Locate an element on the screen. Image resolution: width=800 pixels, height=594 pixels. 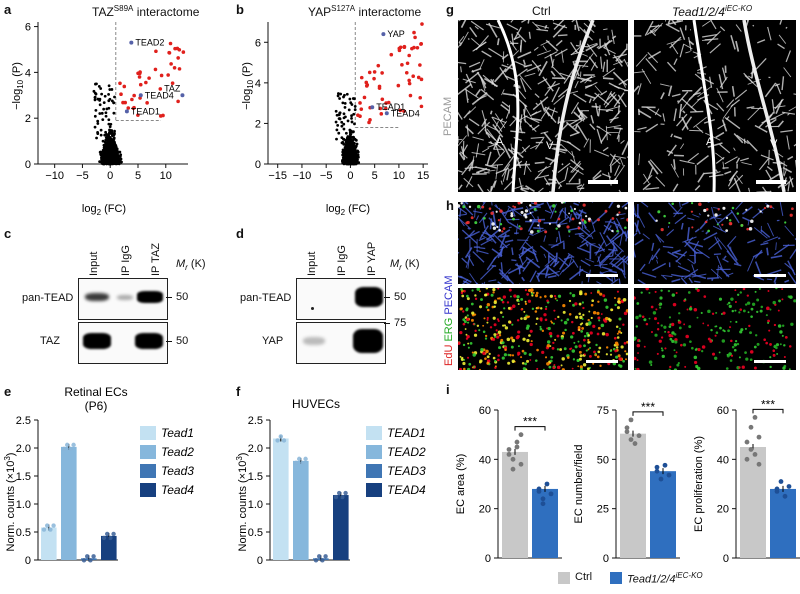
lane-label-igg-d: IP IgG is located at coordinates (342, 260).